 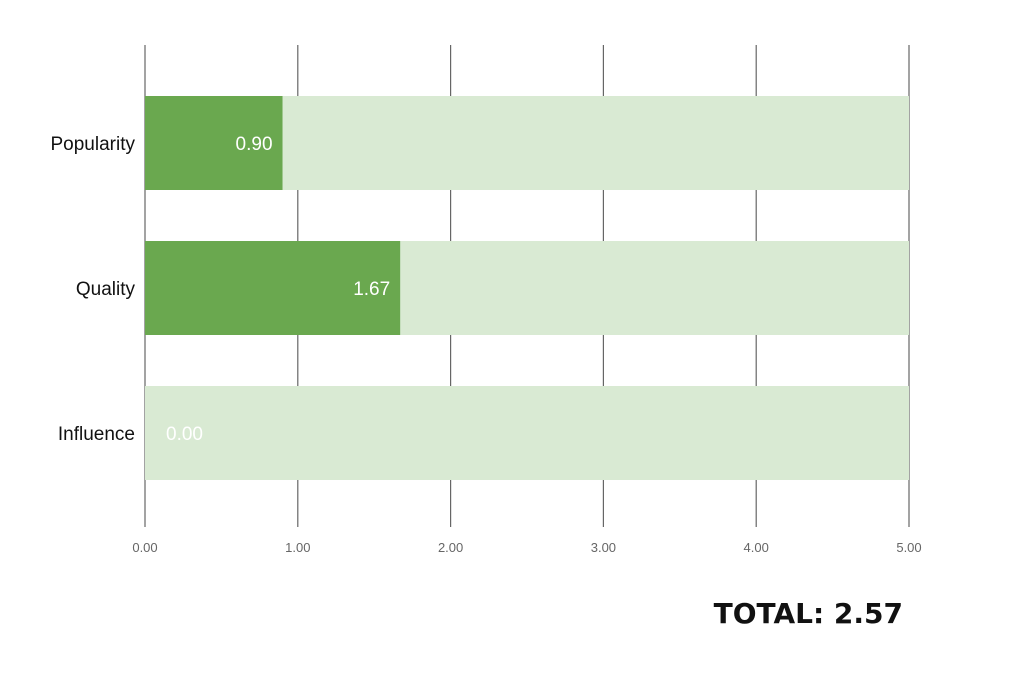 What do you see at coordinates (184, 434) in the screenshot?
I see `data-label: 0.00` at bounding box center [184, 434].